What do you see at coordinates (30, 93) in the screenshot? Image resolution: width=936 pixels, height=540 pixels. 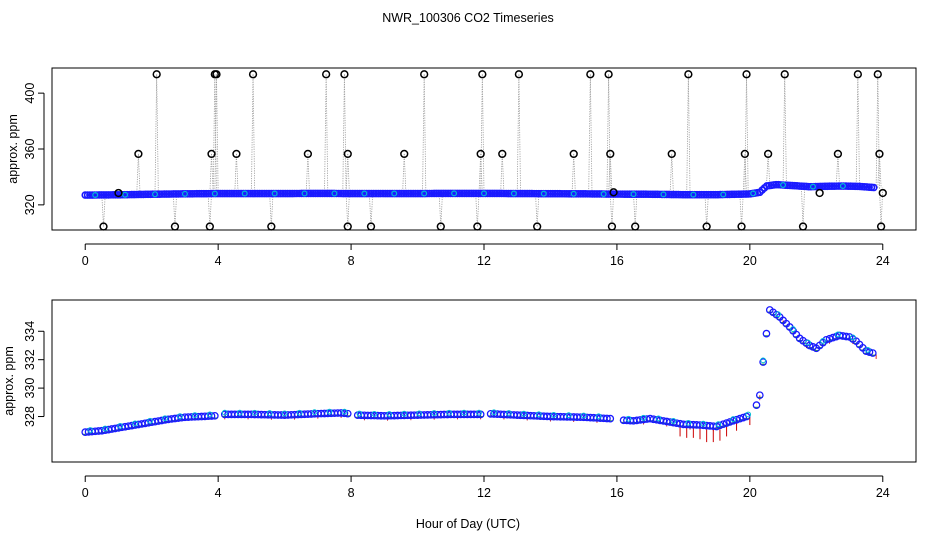 I see `top-y-tick-label: 400` at bounding box center [30, 93].